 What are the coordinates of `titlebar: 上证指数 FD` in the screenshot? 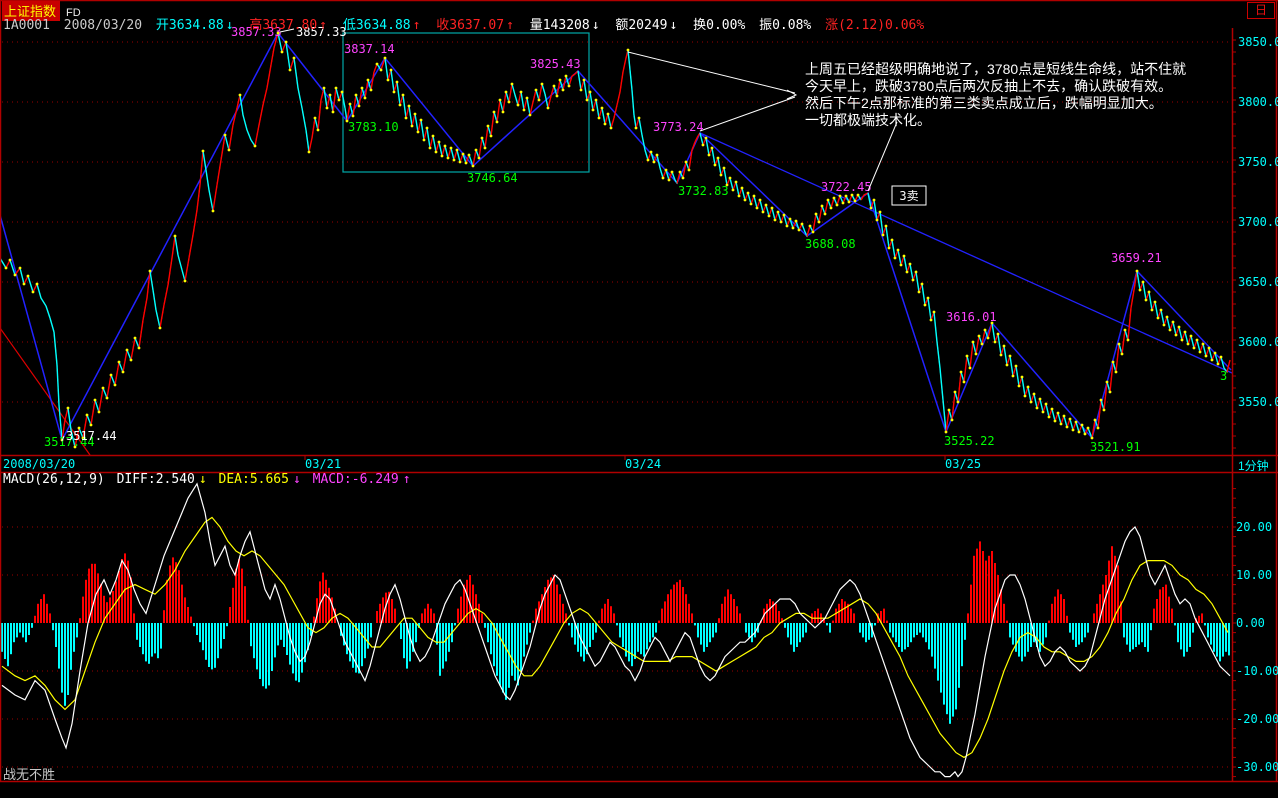 It's located at (41, 11).